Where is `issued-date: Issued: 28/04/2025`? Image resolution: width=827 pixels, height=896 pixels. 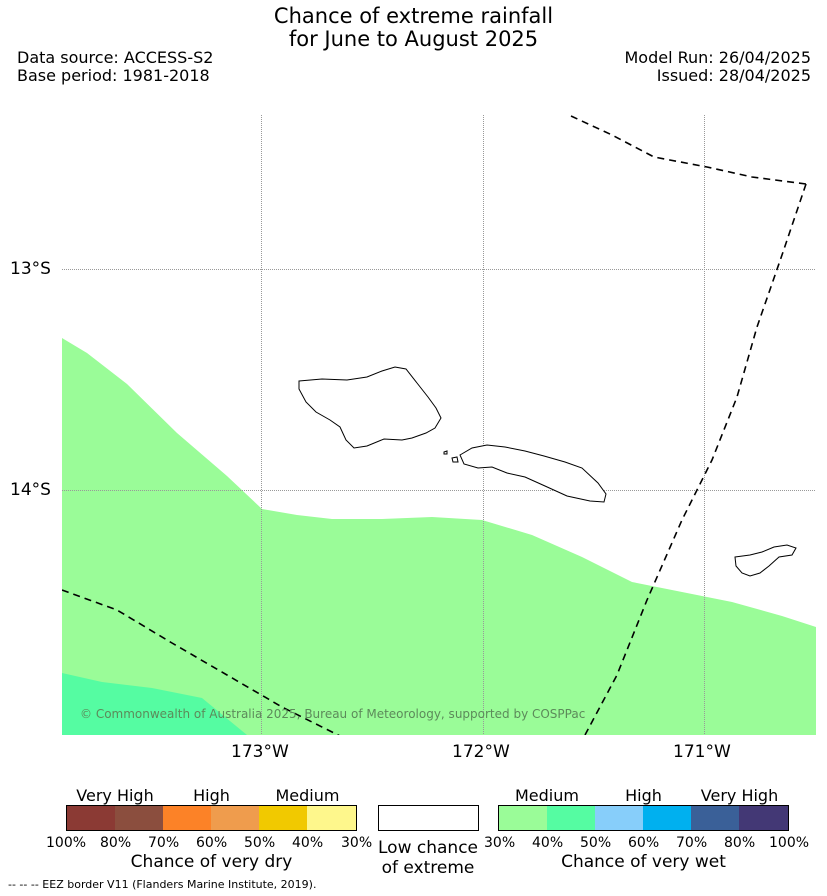 issued-date: Issued: 28/04/2025 is located at coordinates (733, 75).